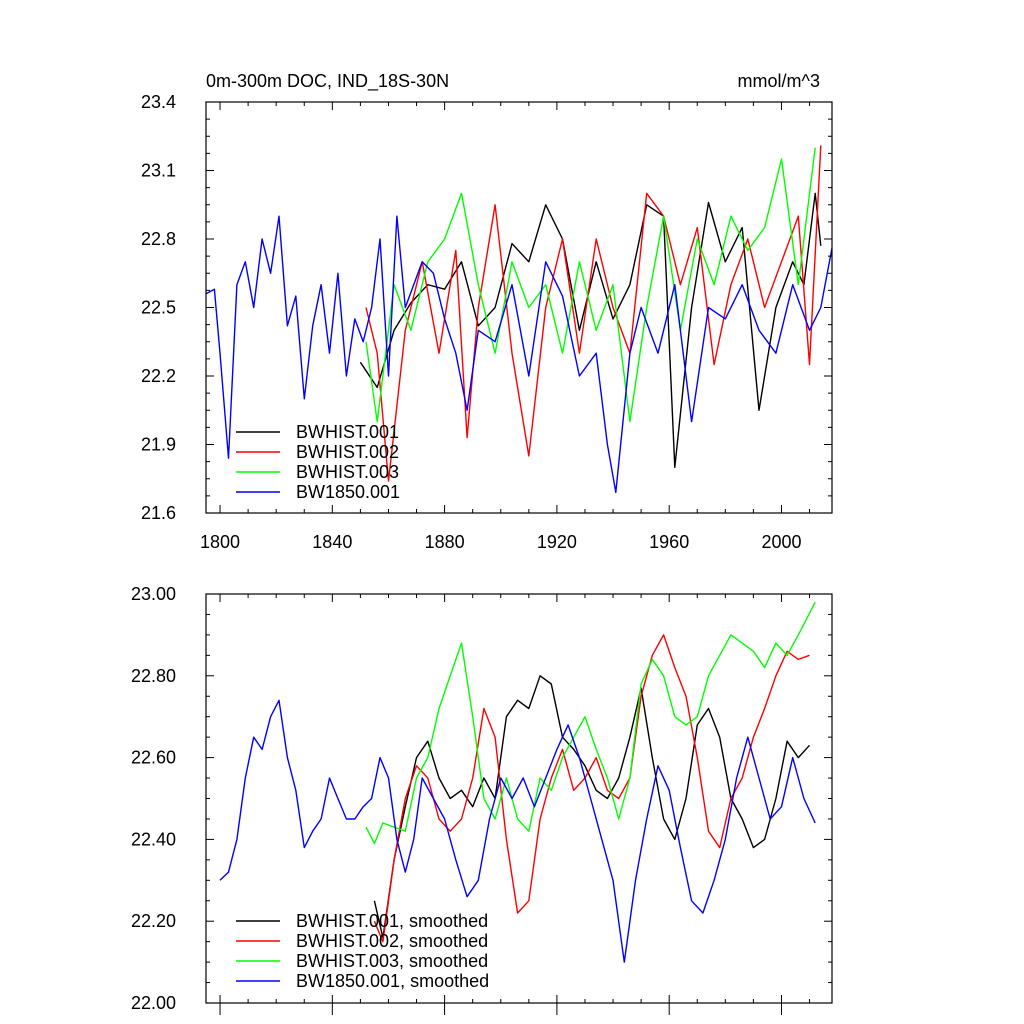 Image resolution: width=1024 pixels, height=1024 pixels. What do you see at coordinates (557, 542) in the screenshot?
I see `top-x-tick-label: 1920` at bounding box center [557, 542].